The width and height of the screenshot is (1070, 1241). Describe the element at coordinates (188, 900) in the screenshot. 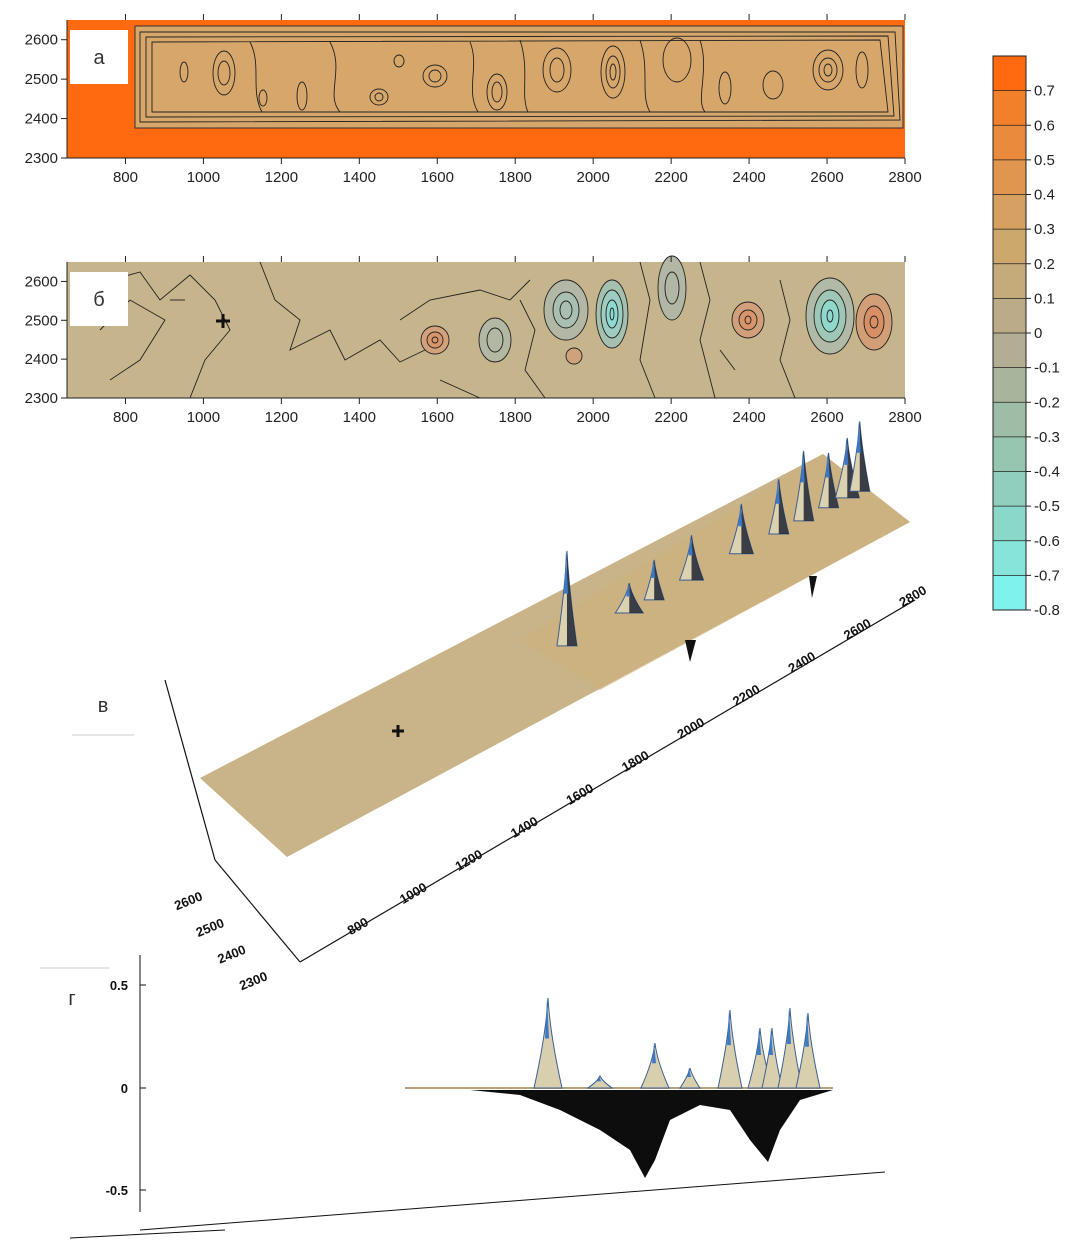

I see `surface-y-tick-label: 2600` at that location.